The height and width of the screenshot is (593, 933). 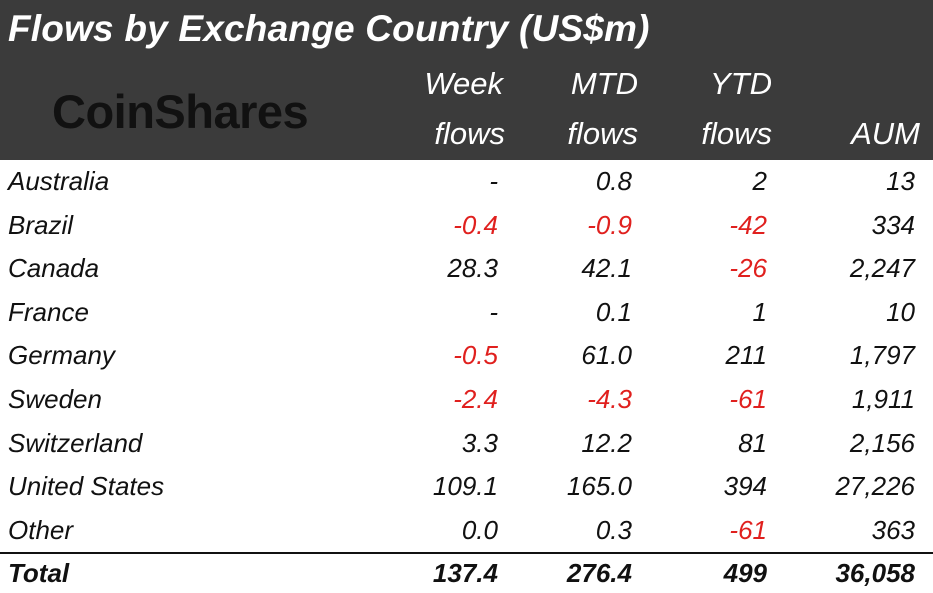 What do you see at coordinates (893, 224) in the screenshot?
I see `aum-cell: 334` at bounding box center [893, 224].